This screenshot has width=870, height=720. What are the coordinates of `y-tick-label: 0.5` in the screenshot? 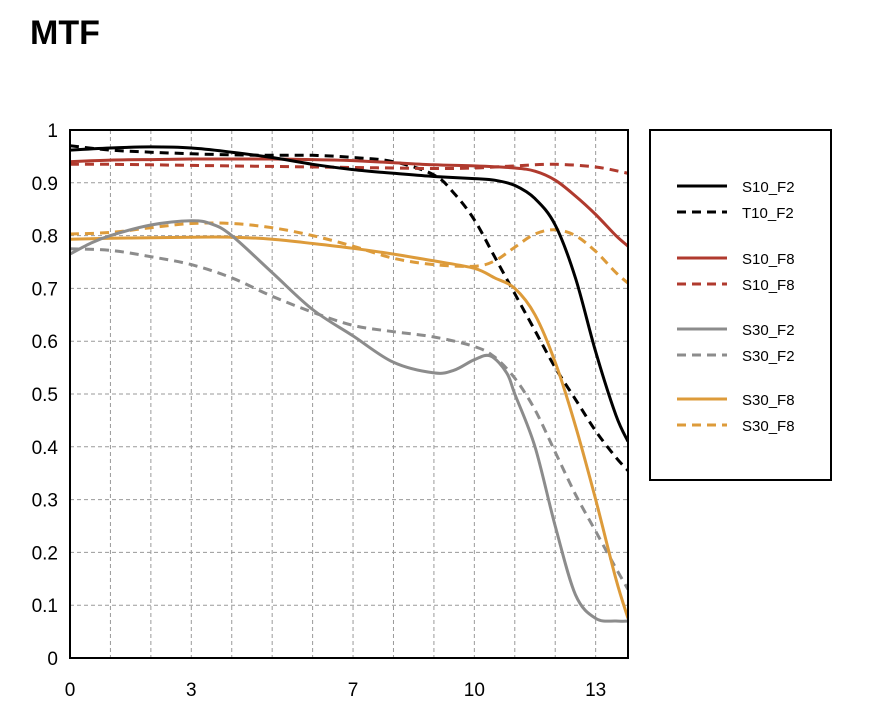 It's located at (45, 395).